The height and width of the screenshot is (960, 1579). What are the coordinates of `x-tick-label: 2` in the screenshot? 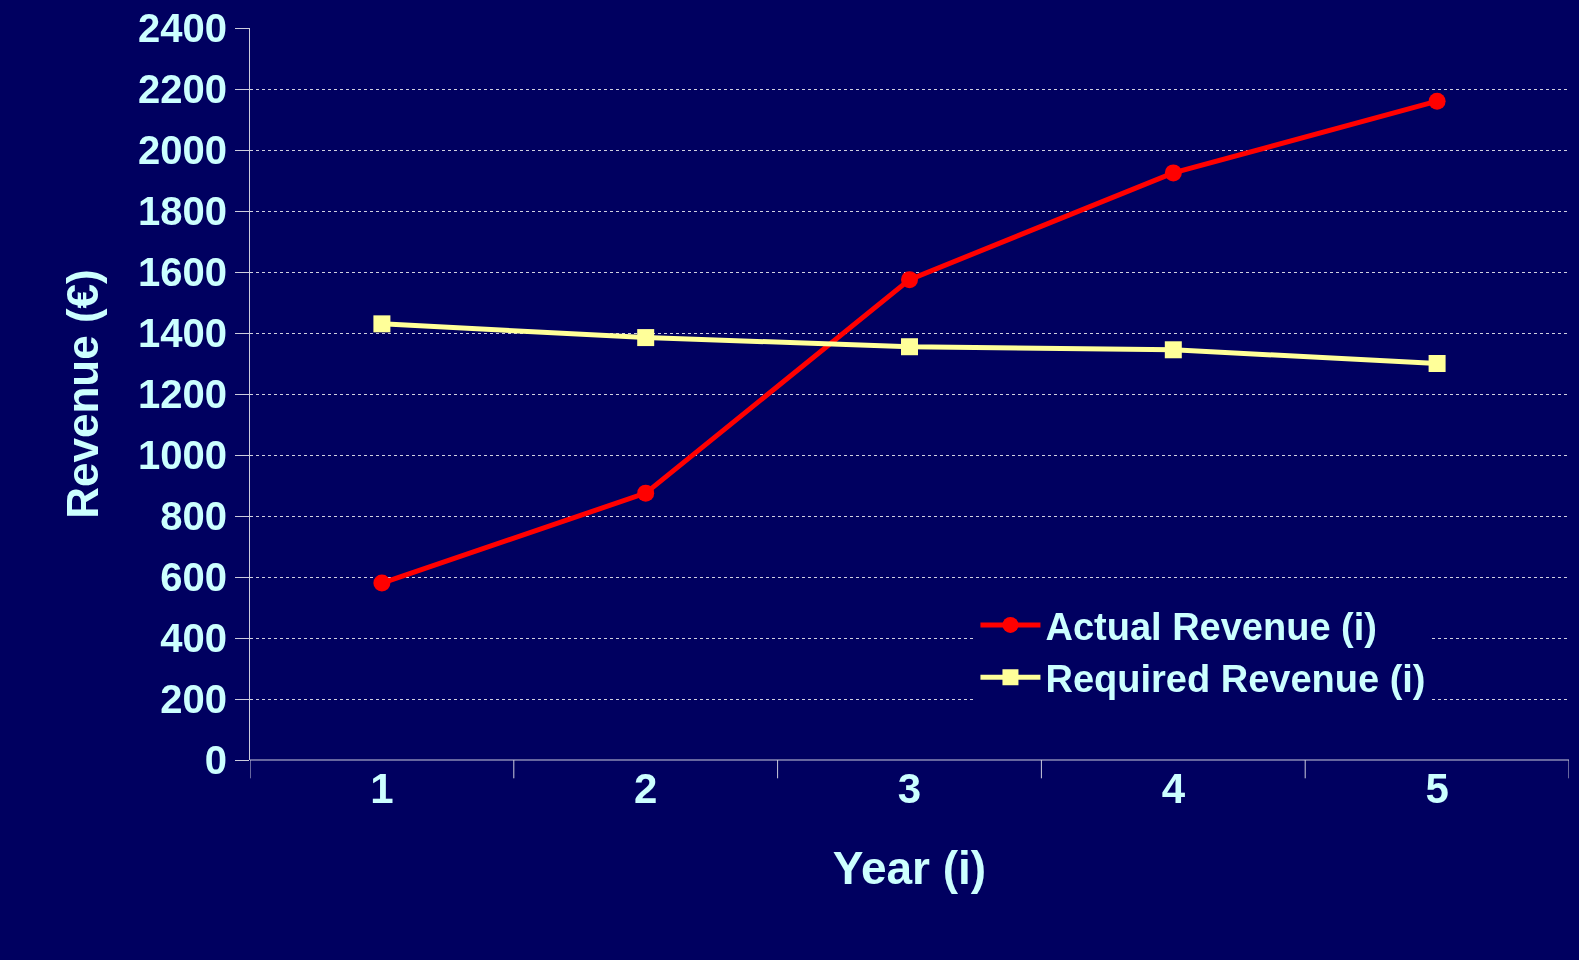 It's located at (646, 788).